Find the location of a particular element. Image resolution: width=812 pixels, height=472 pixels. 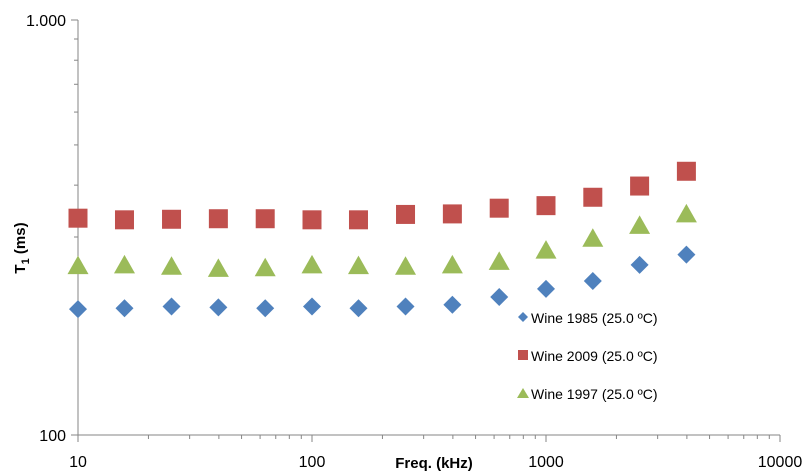

y-axis-title-unit: (ms) is located at coordinates (20, 240).